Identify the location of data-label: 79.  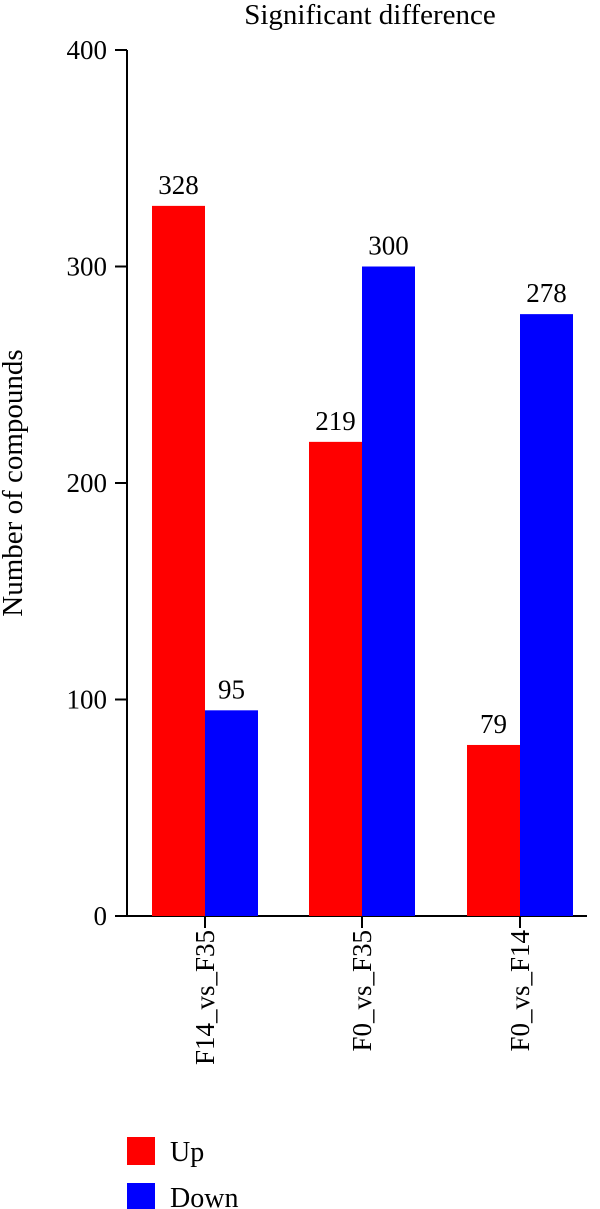
(493, 724).